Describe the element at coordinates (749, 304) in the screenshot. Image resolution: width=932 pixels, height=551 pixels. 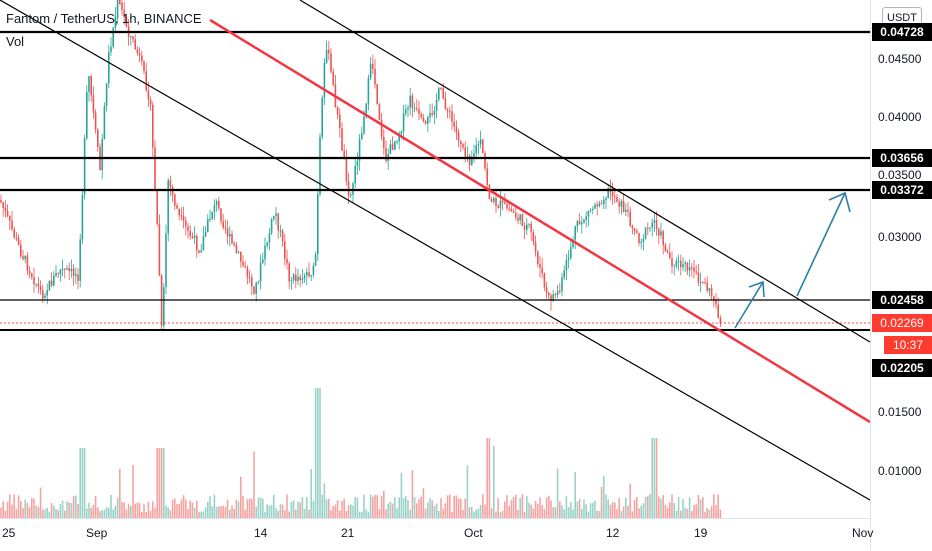
I see `arrow-small` at that location.